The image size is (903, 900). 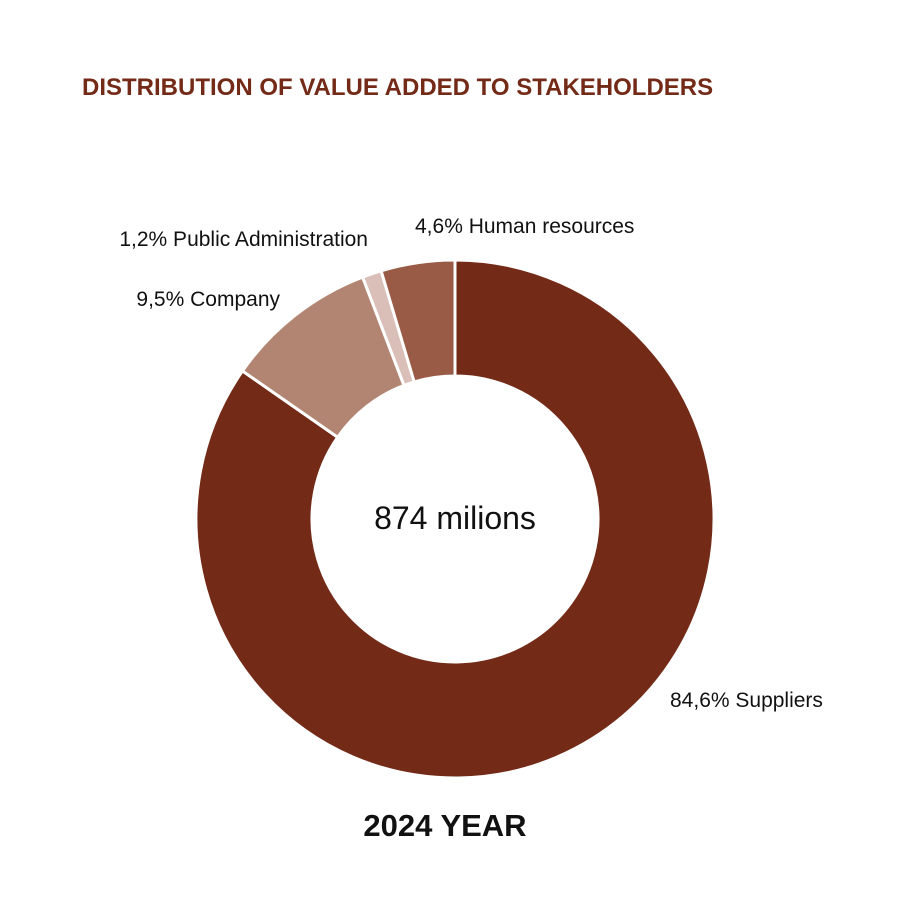 What do you see at coordinates (746, 700) in the screenshot?
I see `slice-label-0: 84,6% Suppliers` at bounding box center [746, 700].